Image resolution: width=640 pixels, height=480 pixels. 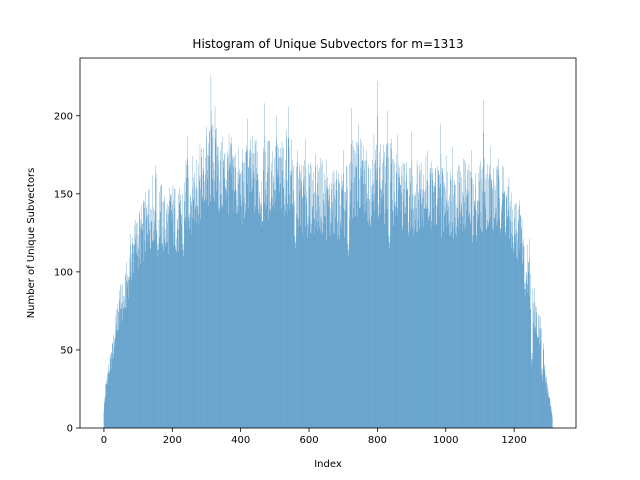 What do you see at coordinates (63, 272) in the screenshot?
I see `y-tick-label: 100` at bounding box center [63, 272].